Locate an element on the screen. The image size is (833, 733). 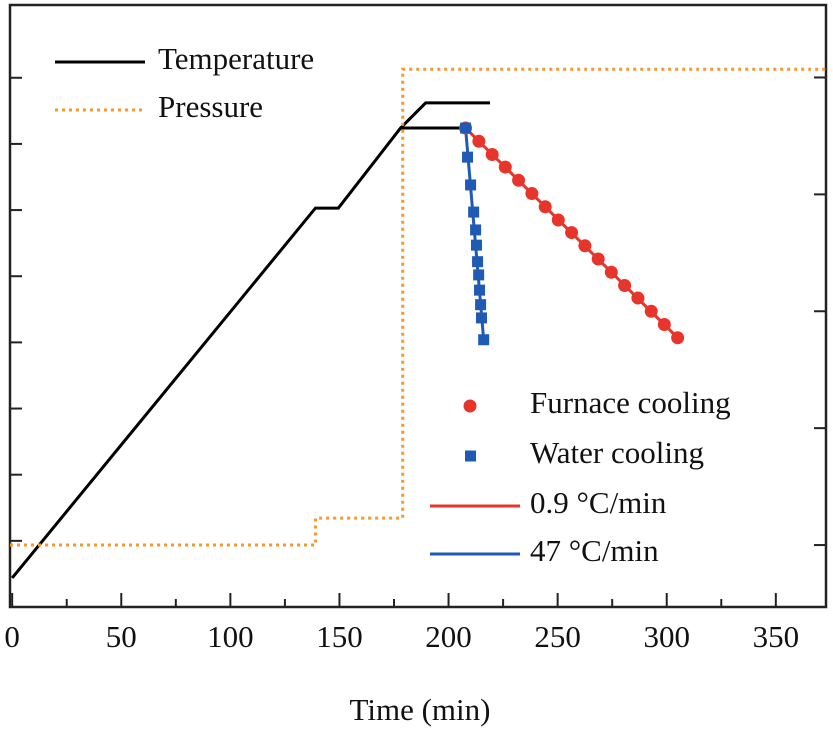
legend-label: Temperature is located at coordinates (236, 58).